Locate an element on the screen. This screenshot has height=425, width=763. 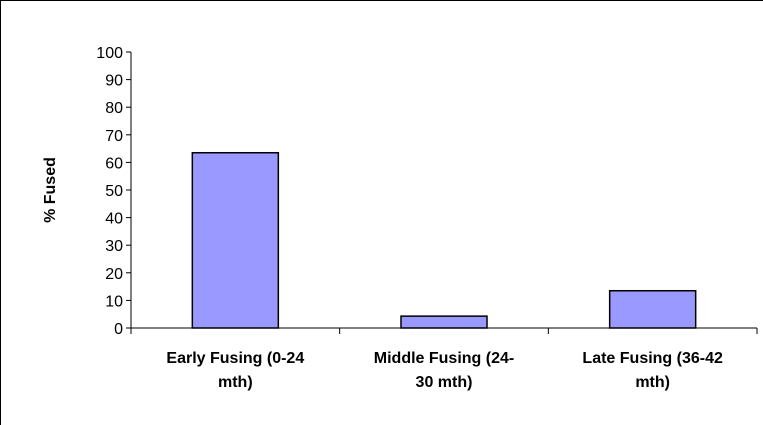
x-category-label: Early Fusing (0-24 mth) is located at coordinates (235, 370).